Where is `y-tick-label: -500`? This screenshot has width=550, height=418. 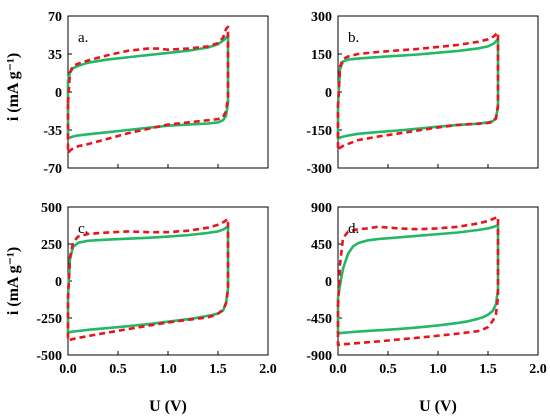 y-tick-label: -500 is located at coordinates (49, 356).